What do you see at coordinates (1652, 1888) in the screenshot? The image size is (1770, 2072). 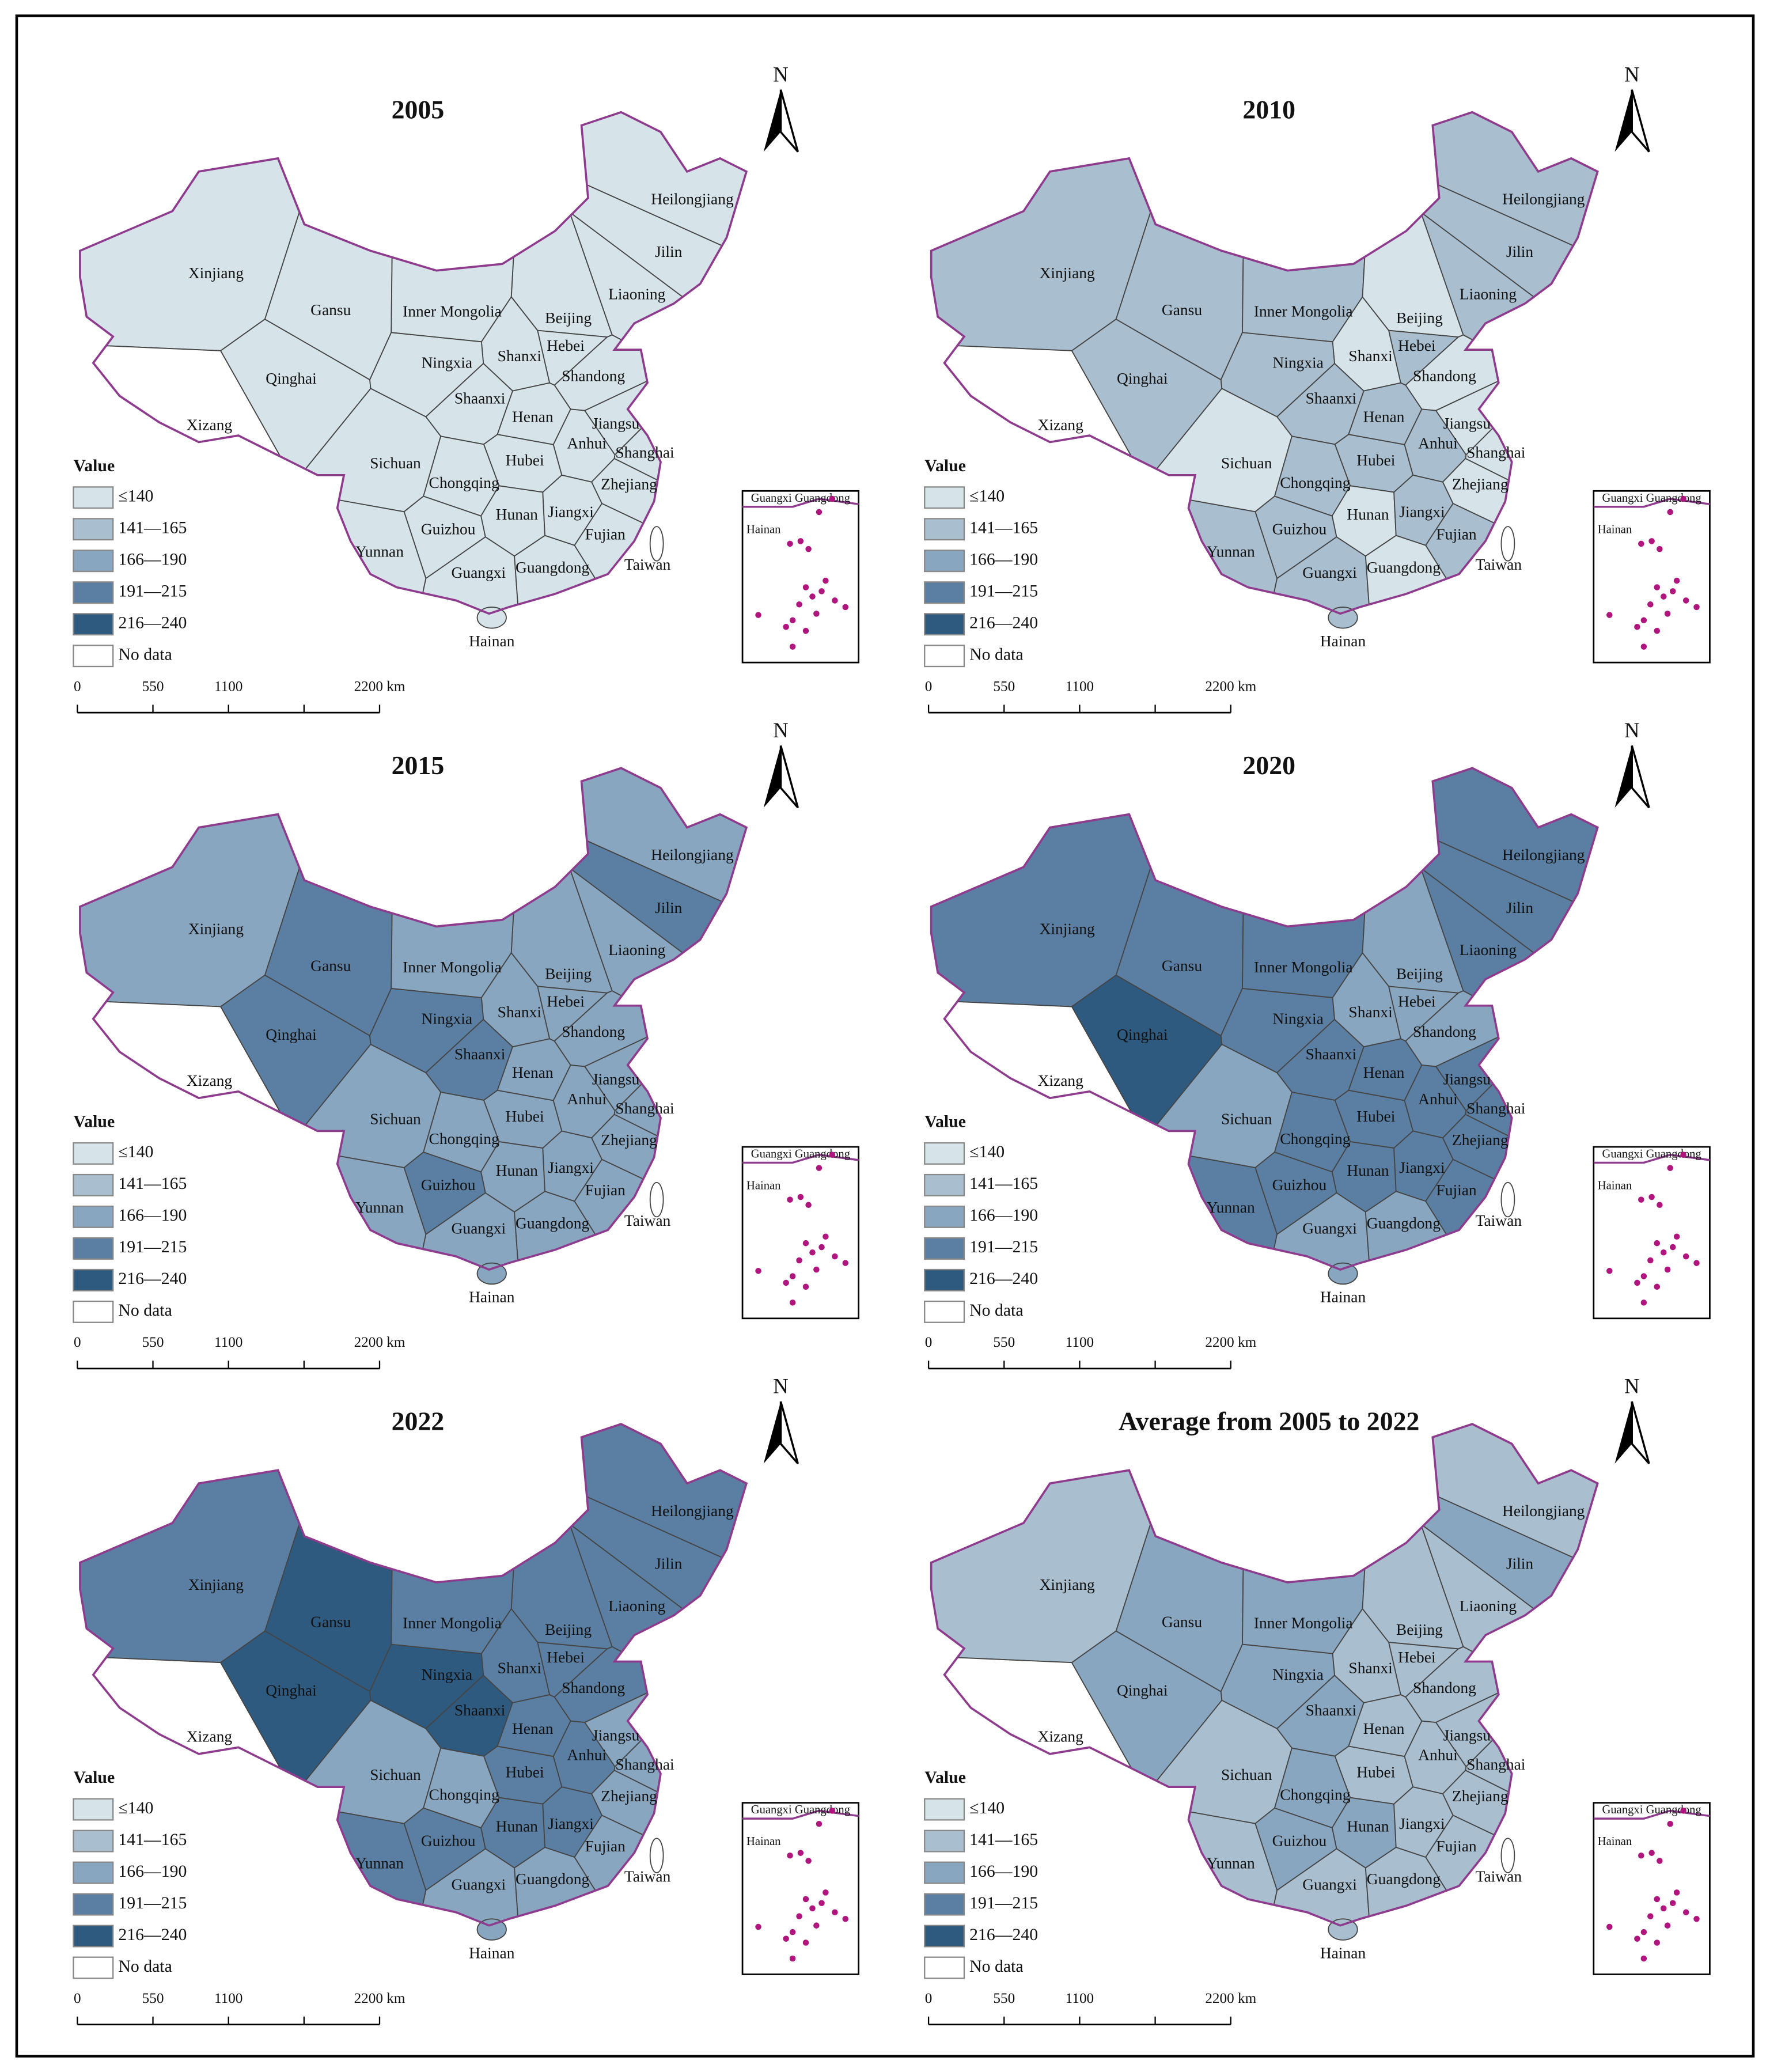 I see `inset-frame` at bounding box center [1652, 1888].